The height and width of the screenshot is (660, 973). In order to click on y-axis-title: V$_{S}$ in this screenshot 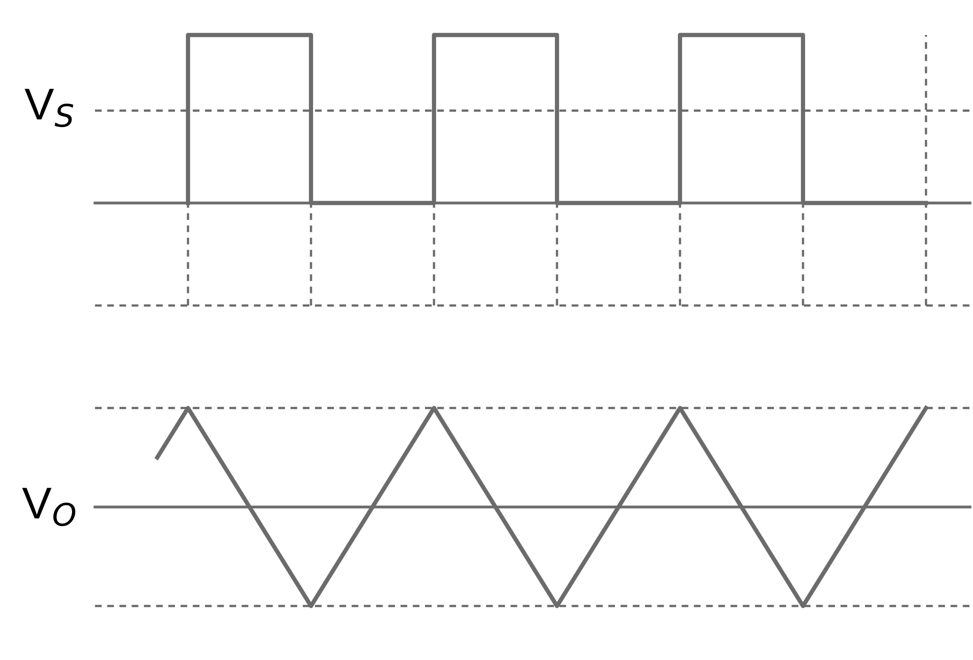, I will do `click(49, 108)`.